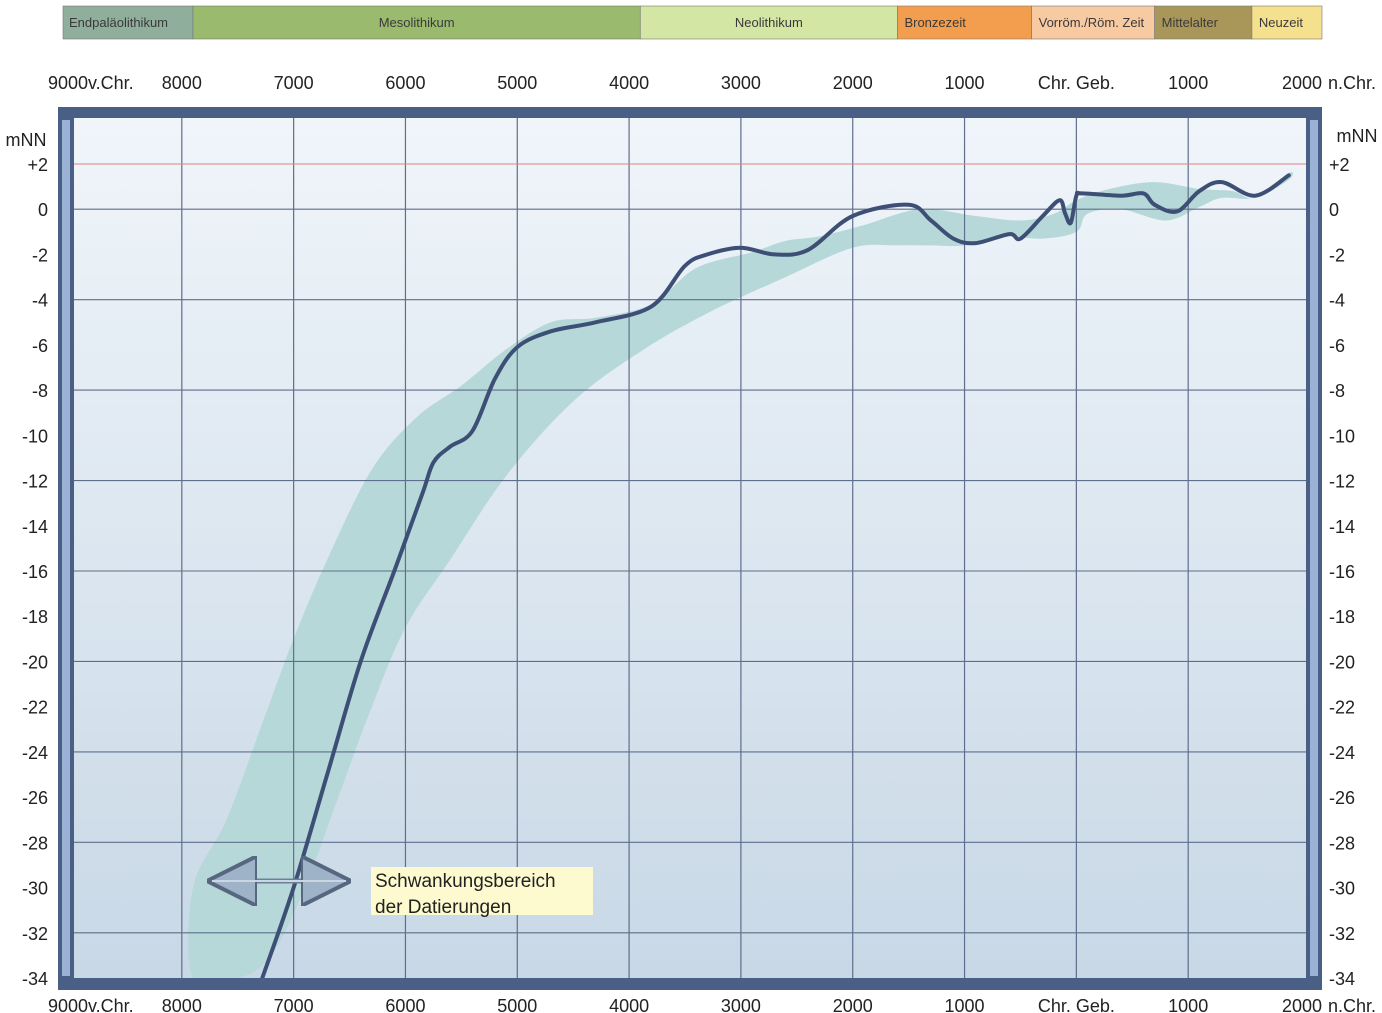  I want to click on y-tick-left: -28, so click(35, 843).